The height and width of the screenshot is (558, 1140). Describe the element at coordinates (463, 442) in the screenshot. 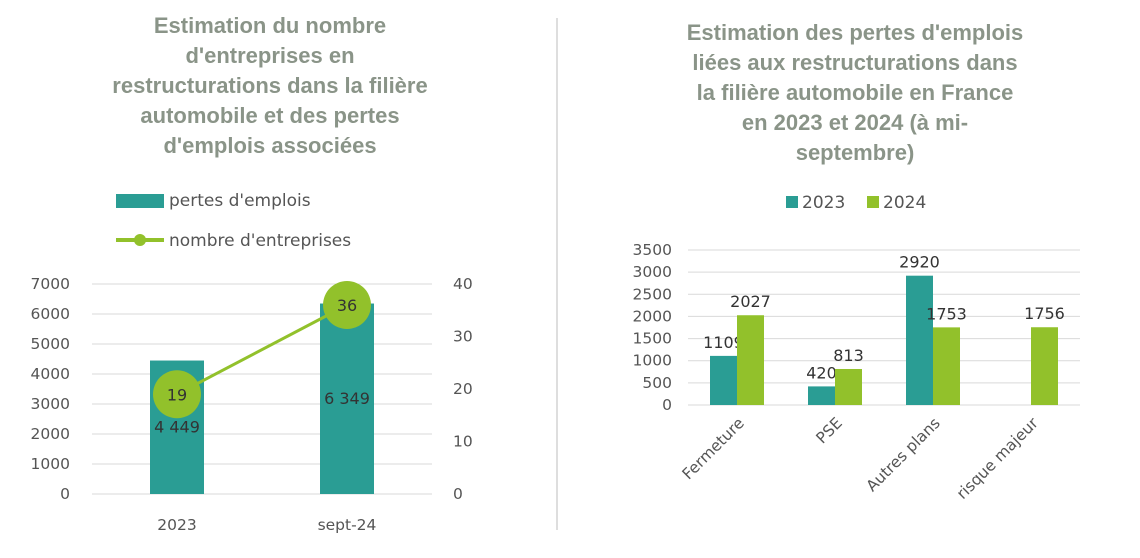

I see `y-right-tick-label: 10` at that location.